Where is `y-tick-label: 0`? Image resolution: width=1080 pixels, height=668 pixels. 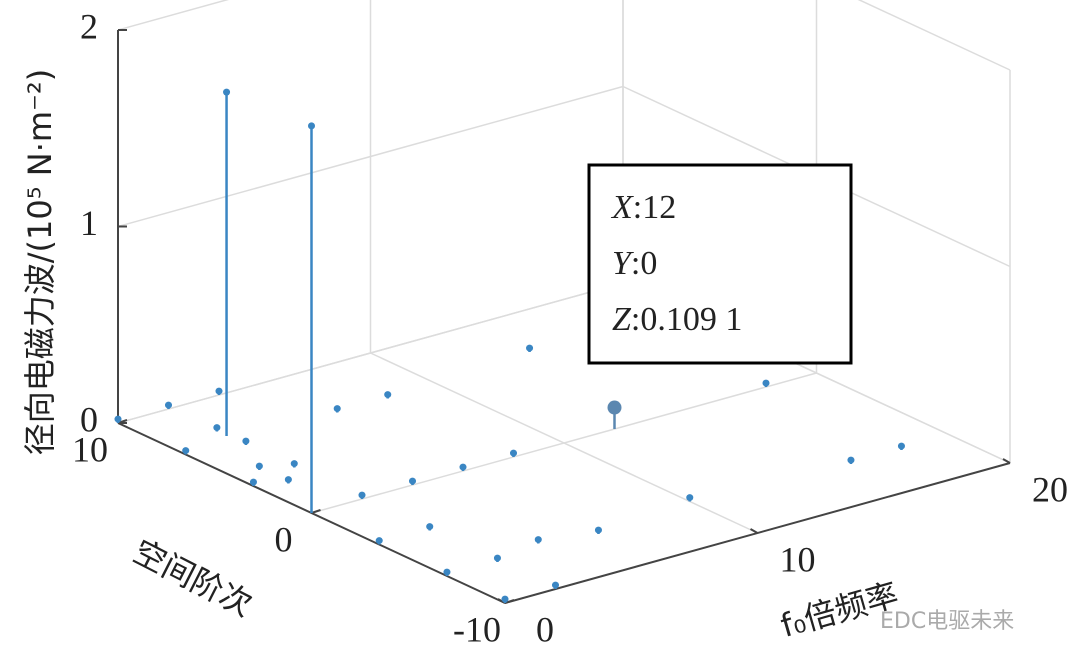 y-tick-label: 0 is located at coordinates (284, 539).